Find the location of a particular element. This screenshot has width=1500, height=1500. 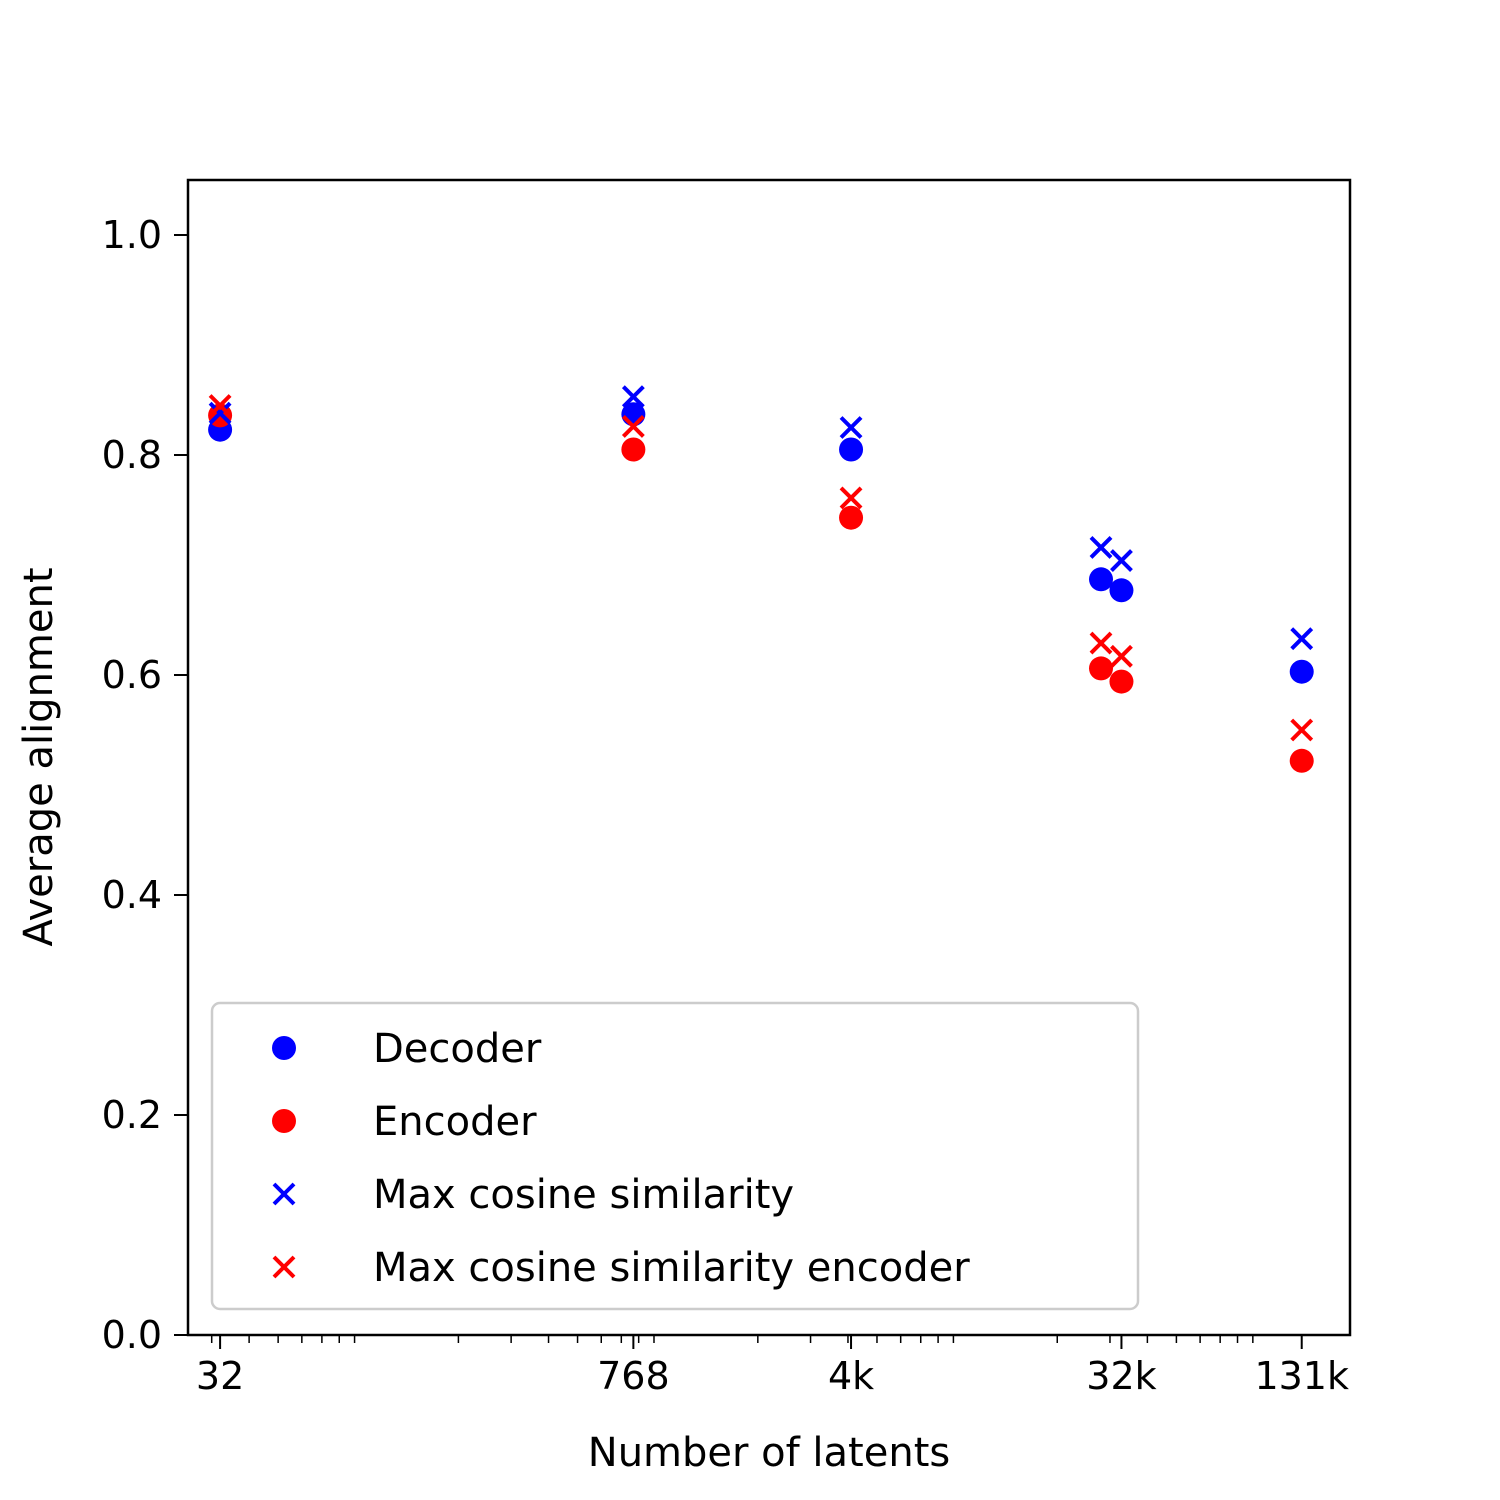

y-tick-label: 0.4 is located at coordinates (132, 895).